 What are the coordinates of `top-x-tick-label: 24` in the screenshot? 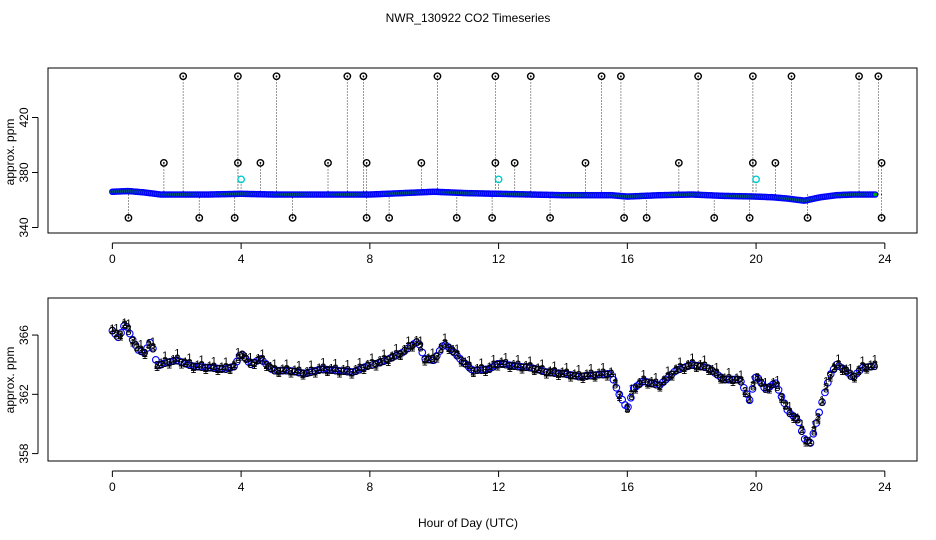 It's located at (885, 259).